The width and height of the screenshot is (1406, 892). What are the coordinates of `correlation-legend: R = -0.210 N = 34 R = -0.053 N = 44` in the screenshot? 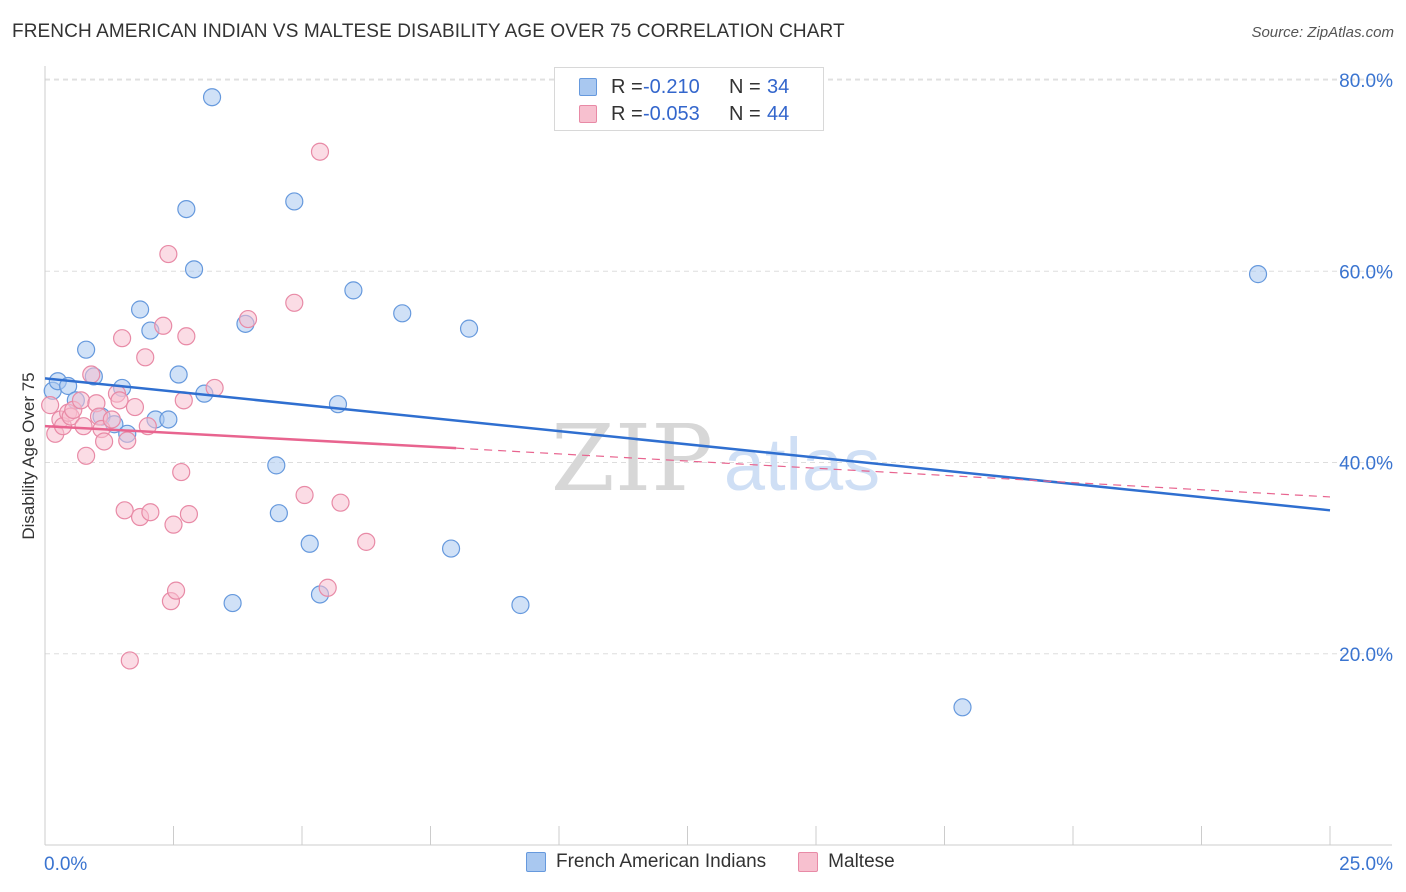 It's located at (689, 99).